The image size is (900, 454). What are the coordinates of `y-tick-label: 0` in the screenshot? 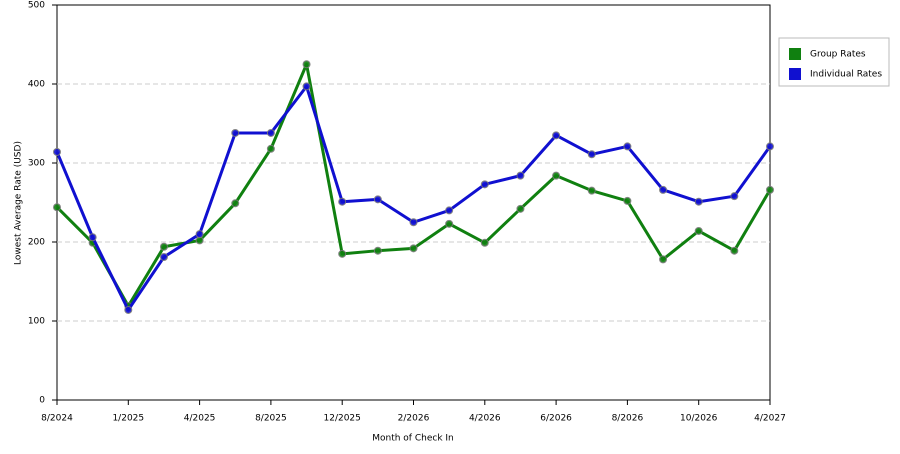 It's located at (42, 401).